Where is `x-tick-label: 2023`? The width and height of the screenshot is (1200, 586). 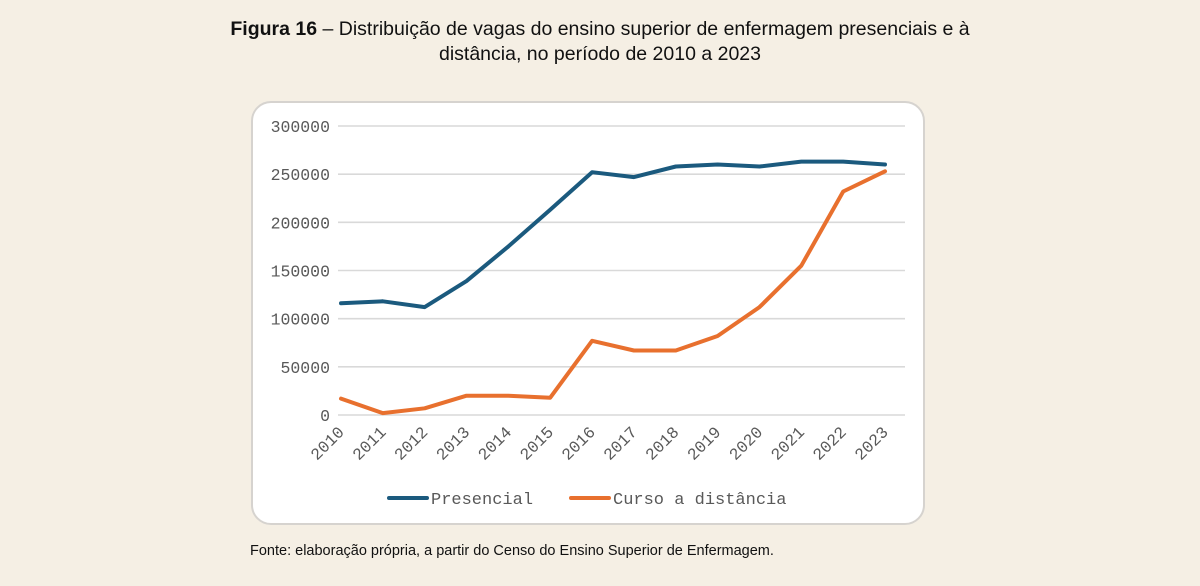
x-tick-label: 2023 is located at coordinates (871, 443).